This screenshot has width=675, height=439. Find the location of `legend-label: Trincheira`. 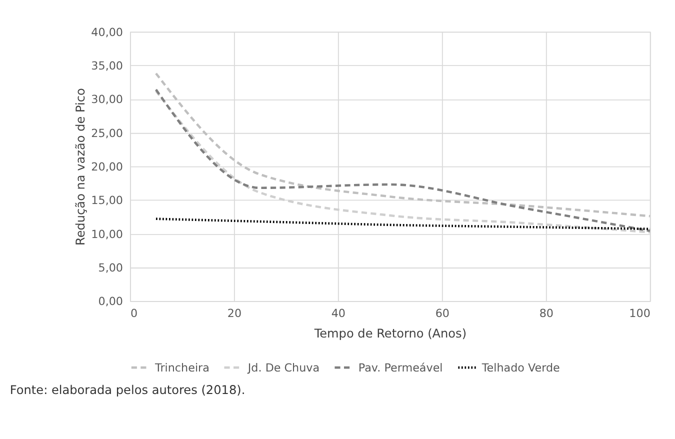

legend-label: Trincheira is located at coordinates (182, 367).